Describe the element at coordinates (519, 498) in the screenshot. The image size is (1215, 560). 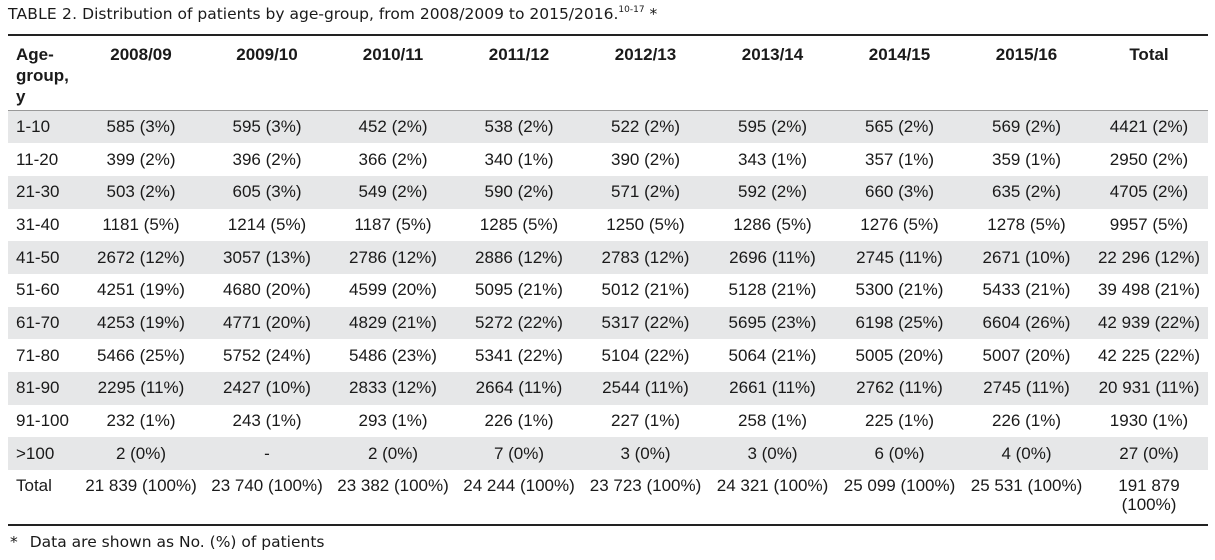
I see `total-value-cell: 24 244 (100%)` at that location.